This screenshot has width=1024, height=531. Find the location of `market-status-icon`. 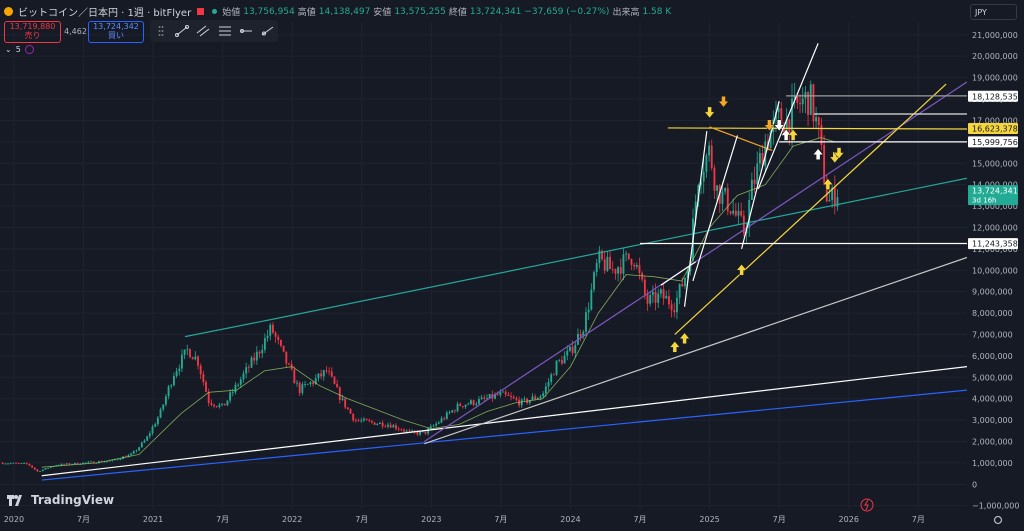

market-status-icon is located at coordinates (215, 11).